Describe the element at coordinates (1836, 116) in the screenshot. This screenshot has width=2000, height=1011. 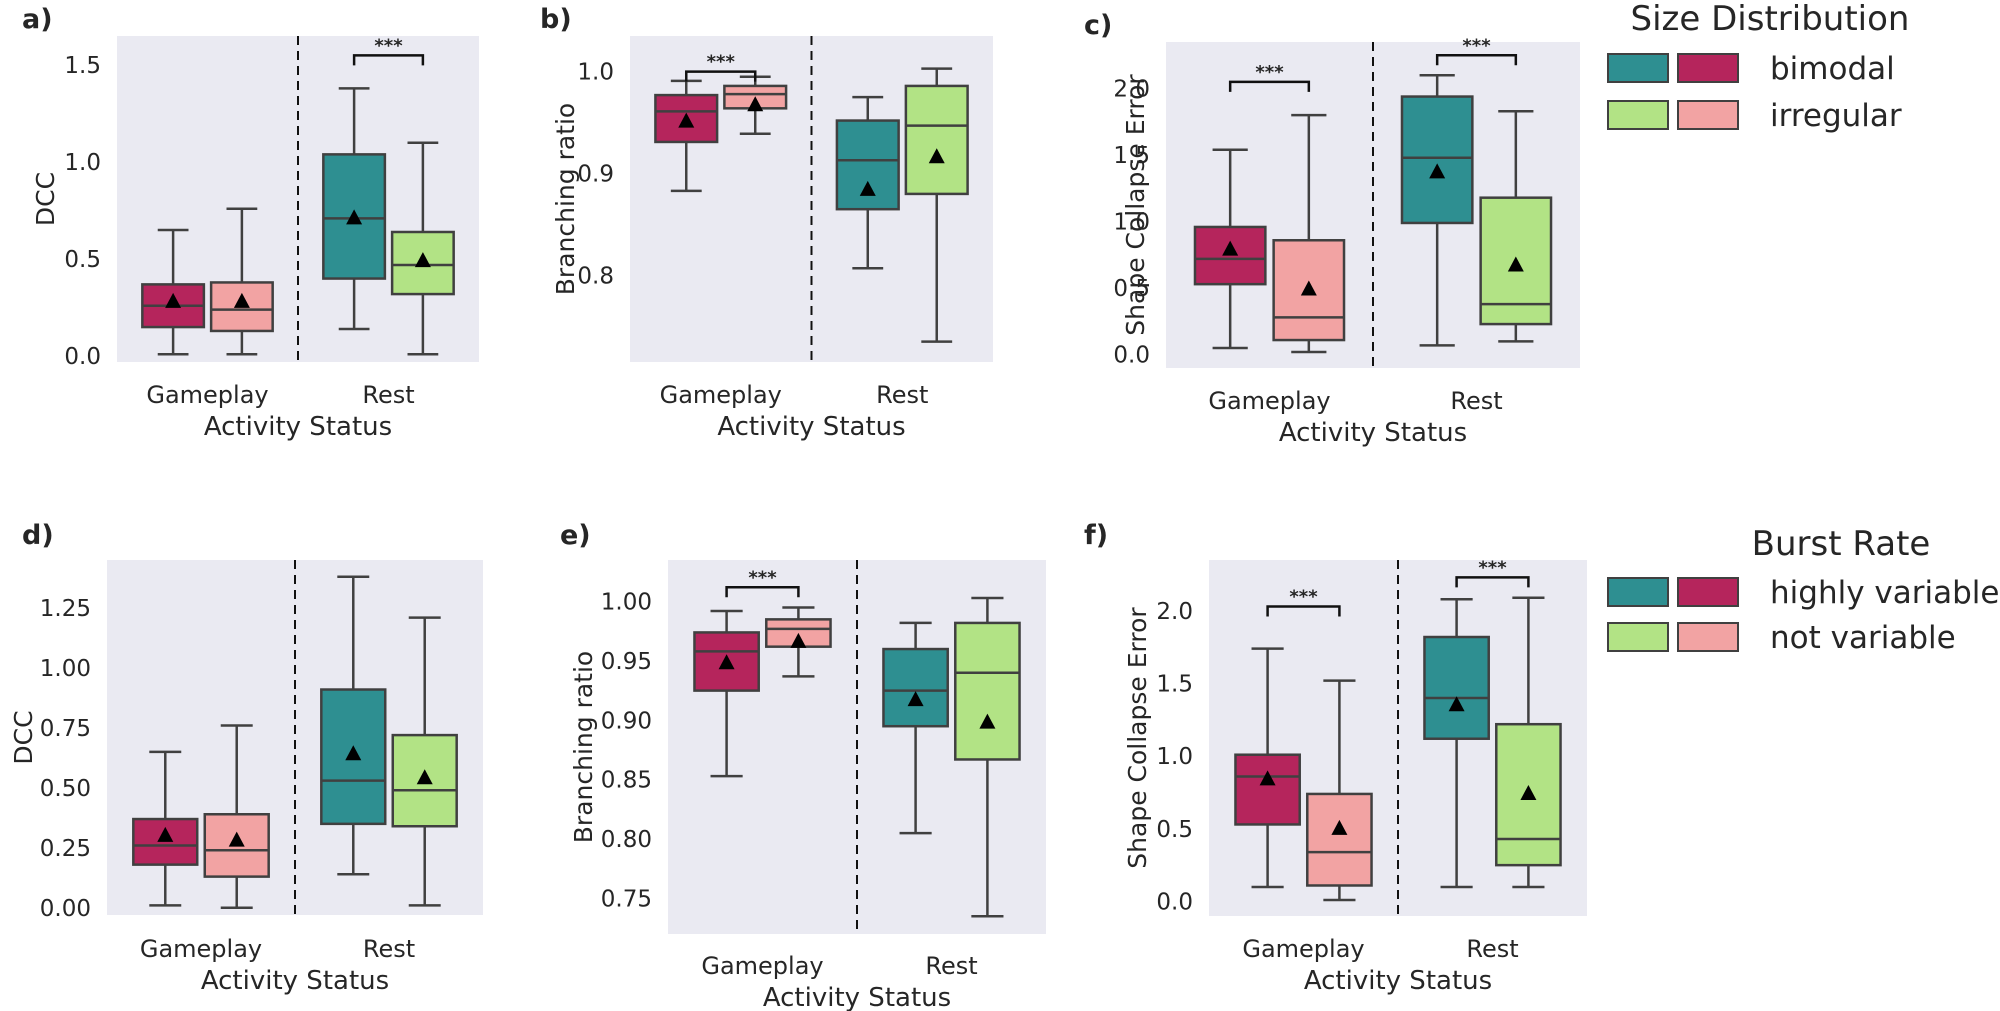
I see `legend-label: irregular` at that location.